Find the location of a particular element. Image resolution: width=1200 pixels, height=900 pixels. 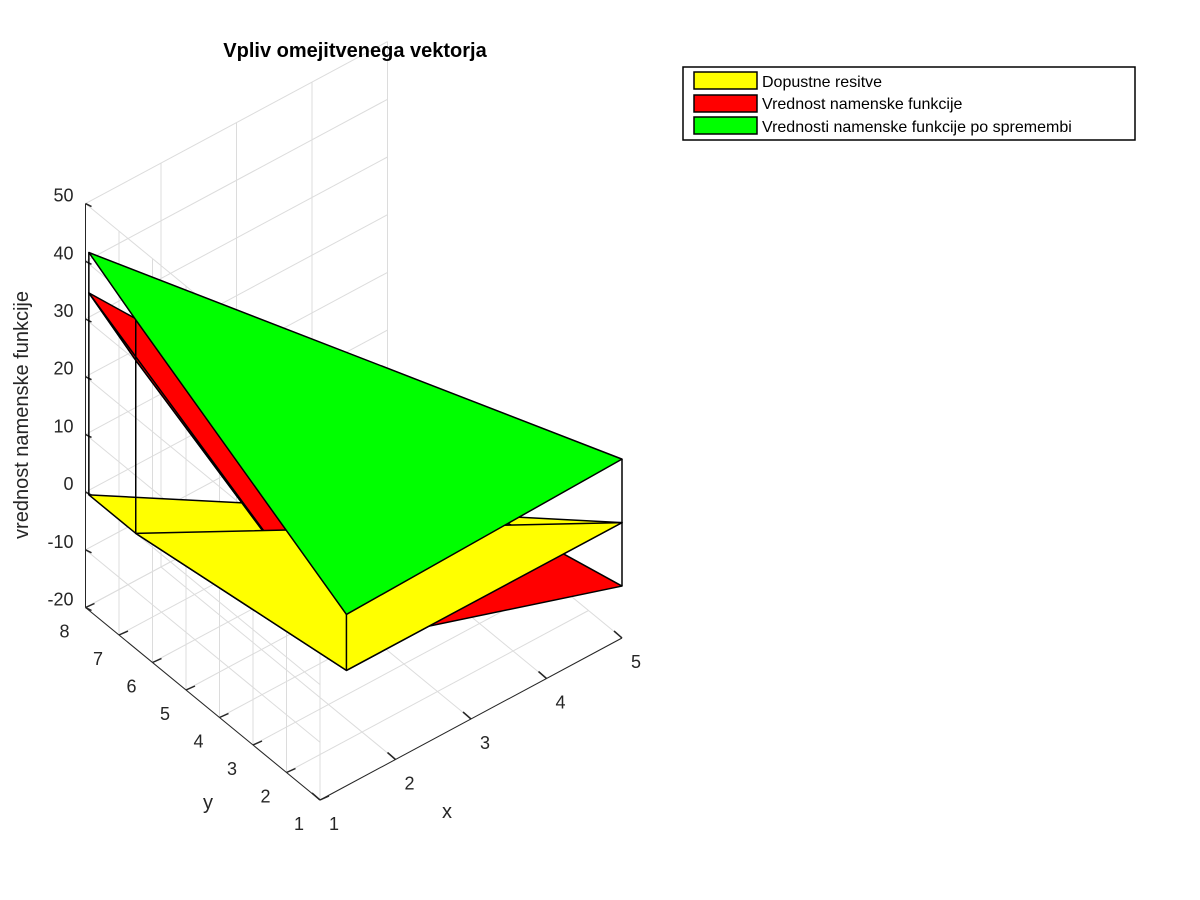

z-axis-label: vrednost namenske funkcije is located at coordinates (22, 415).